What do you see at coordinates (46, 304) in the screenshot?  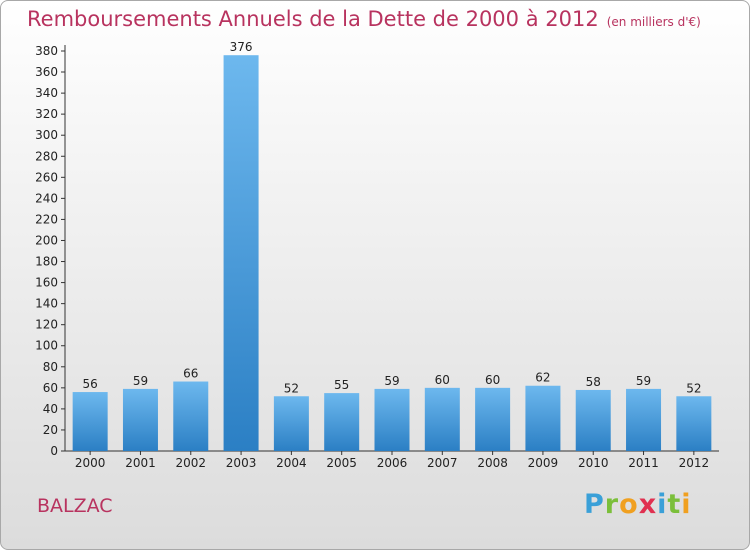 I see `y-tick-label: 140` at bounding box center [46, 304].